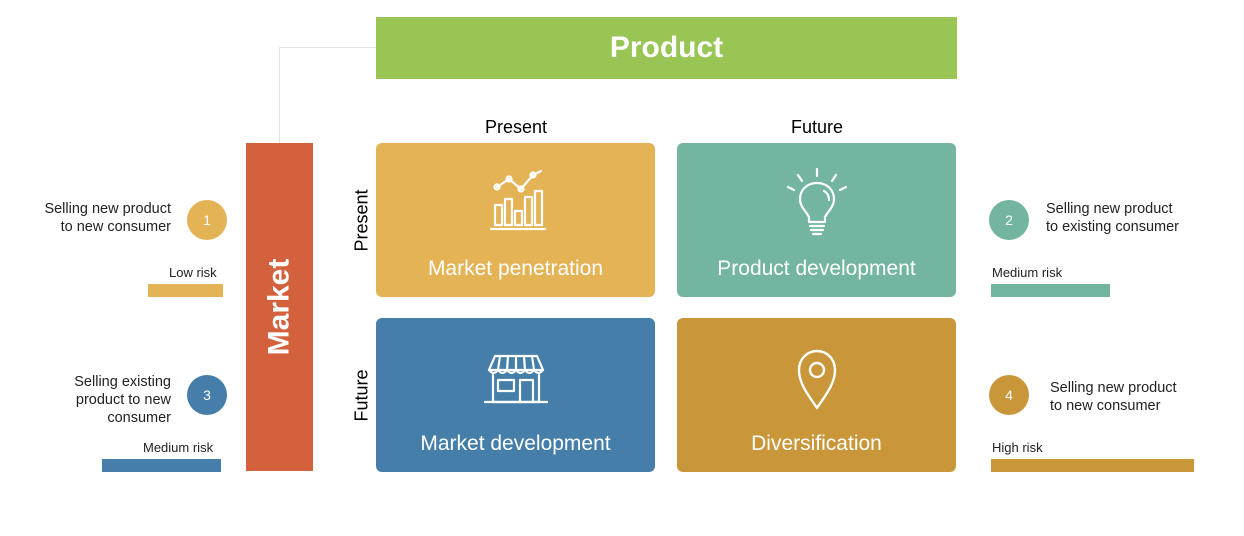  Describe the element at coordinates (816, 201) in the screenshot. I see `lightbulb-icon` at that location.